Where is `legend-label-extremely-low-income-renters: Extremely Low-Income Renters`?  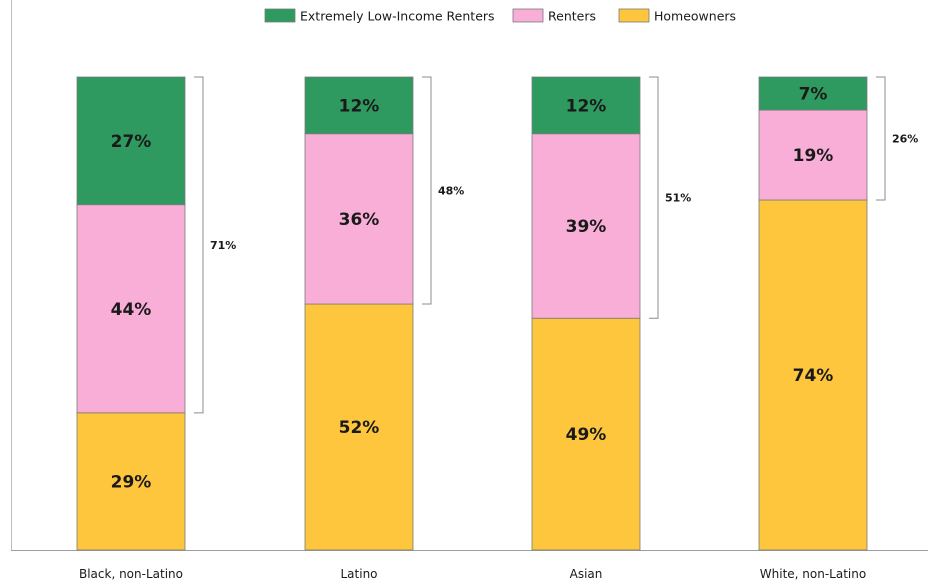 legend-label-extremely-low-income-renters: Extremely Low-Income Renters is located at coordinates (397, 16).